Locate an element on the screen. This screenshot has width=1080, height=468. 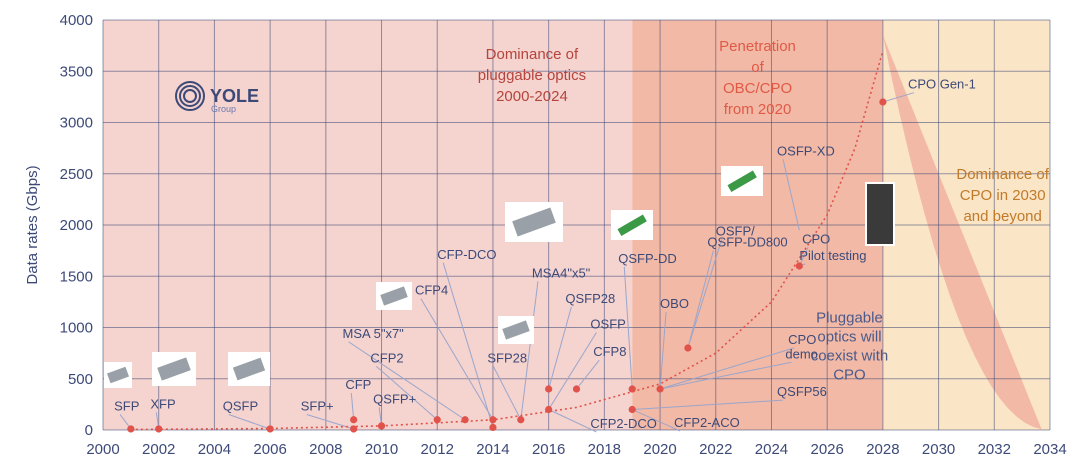
label-7: CFP2 is located at coordinates (386, 357).